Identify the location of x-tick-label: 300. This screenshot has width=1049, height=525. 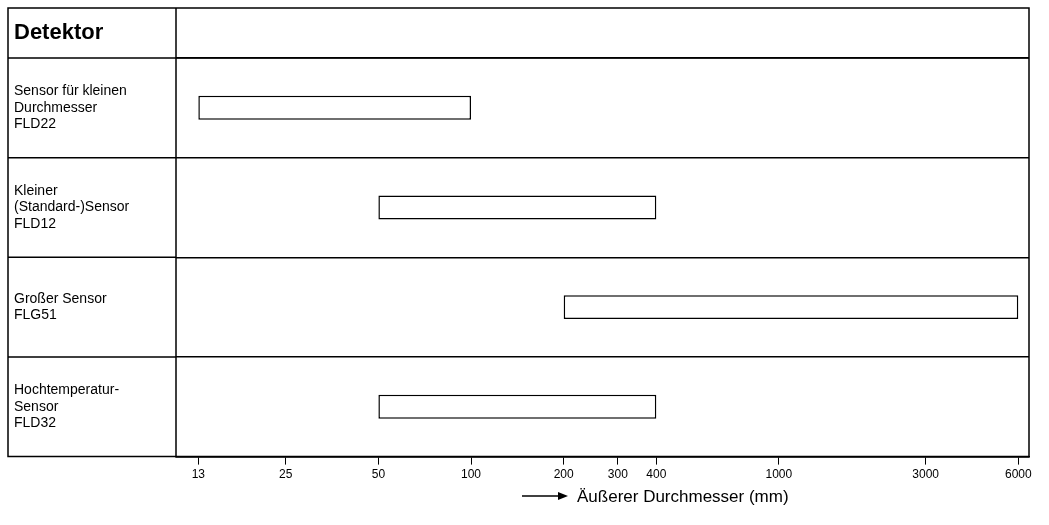
(618, 474).